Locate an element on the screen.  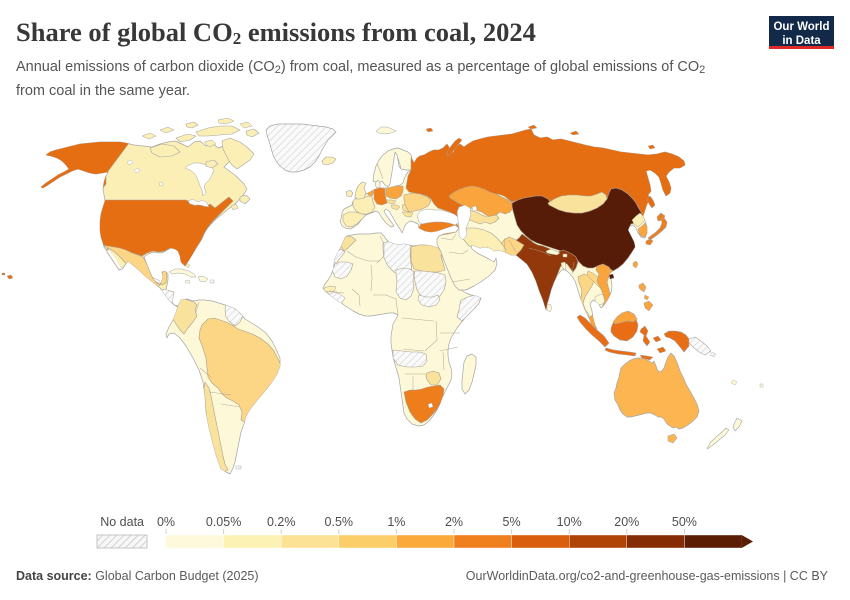
svg-text: 10% is located at coordinates (569, 522).